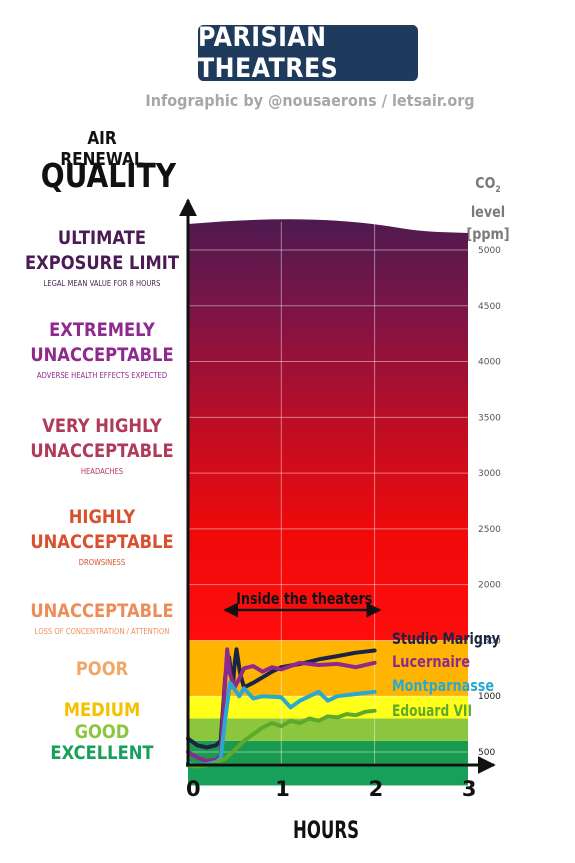 This screenshot has width=575, height=863. Describe the element at coordinates (376, 789) in the screenshot. I see `x-tick-label: 2` at that location.